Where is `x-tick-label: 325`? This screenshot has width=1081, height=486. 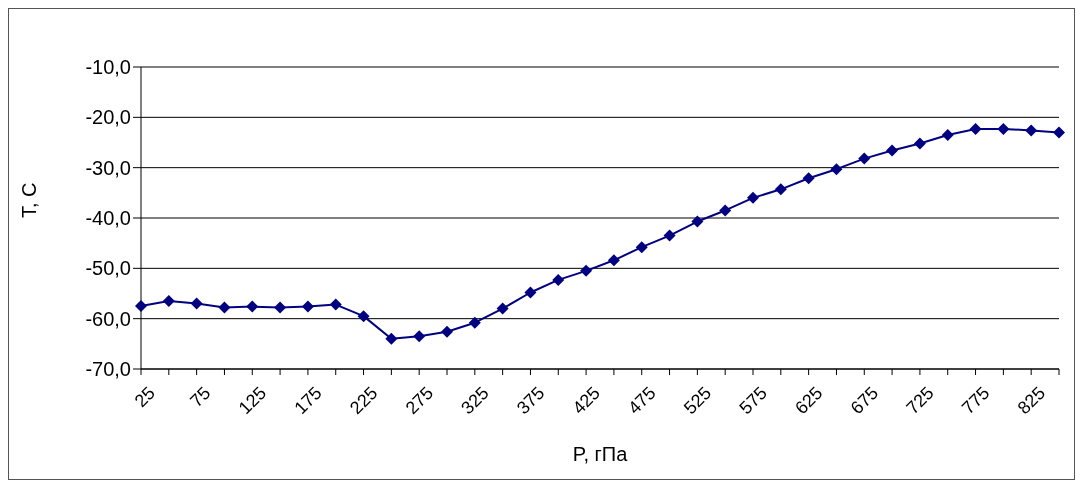 x-tick-label: 325 is located at coordinates (475, 400).